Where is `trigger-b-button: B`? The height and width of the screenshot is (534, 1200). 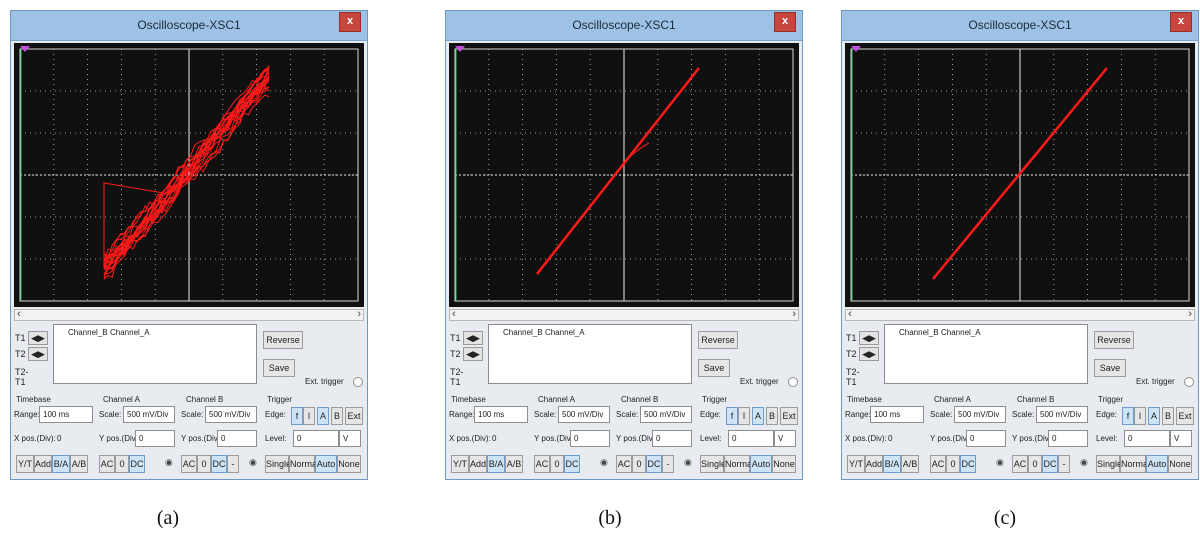 trigger-b-button: B is located at coordinates (772, 416).